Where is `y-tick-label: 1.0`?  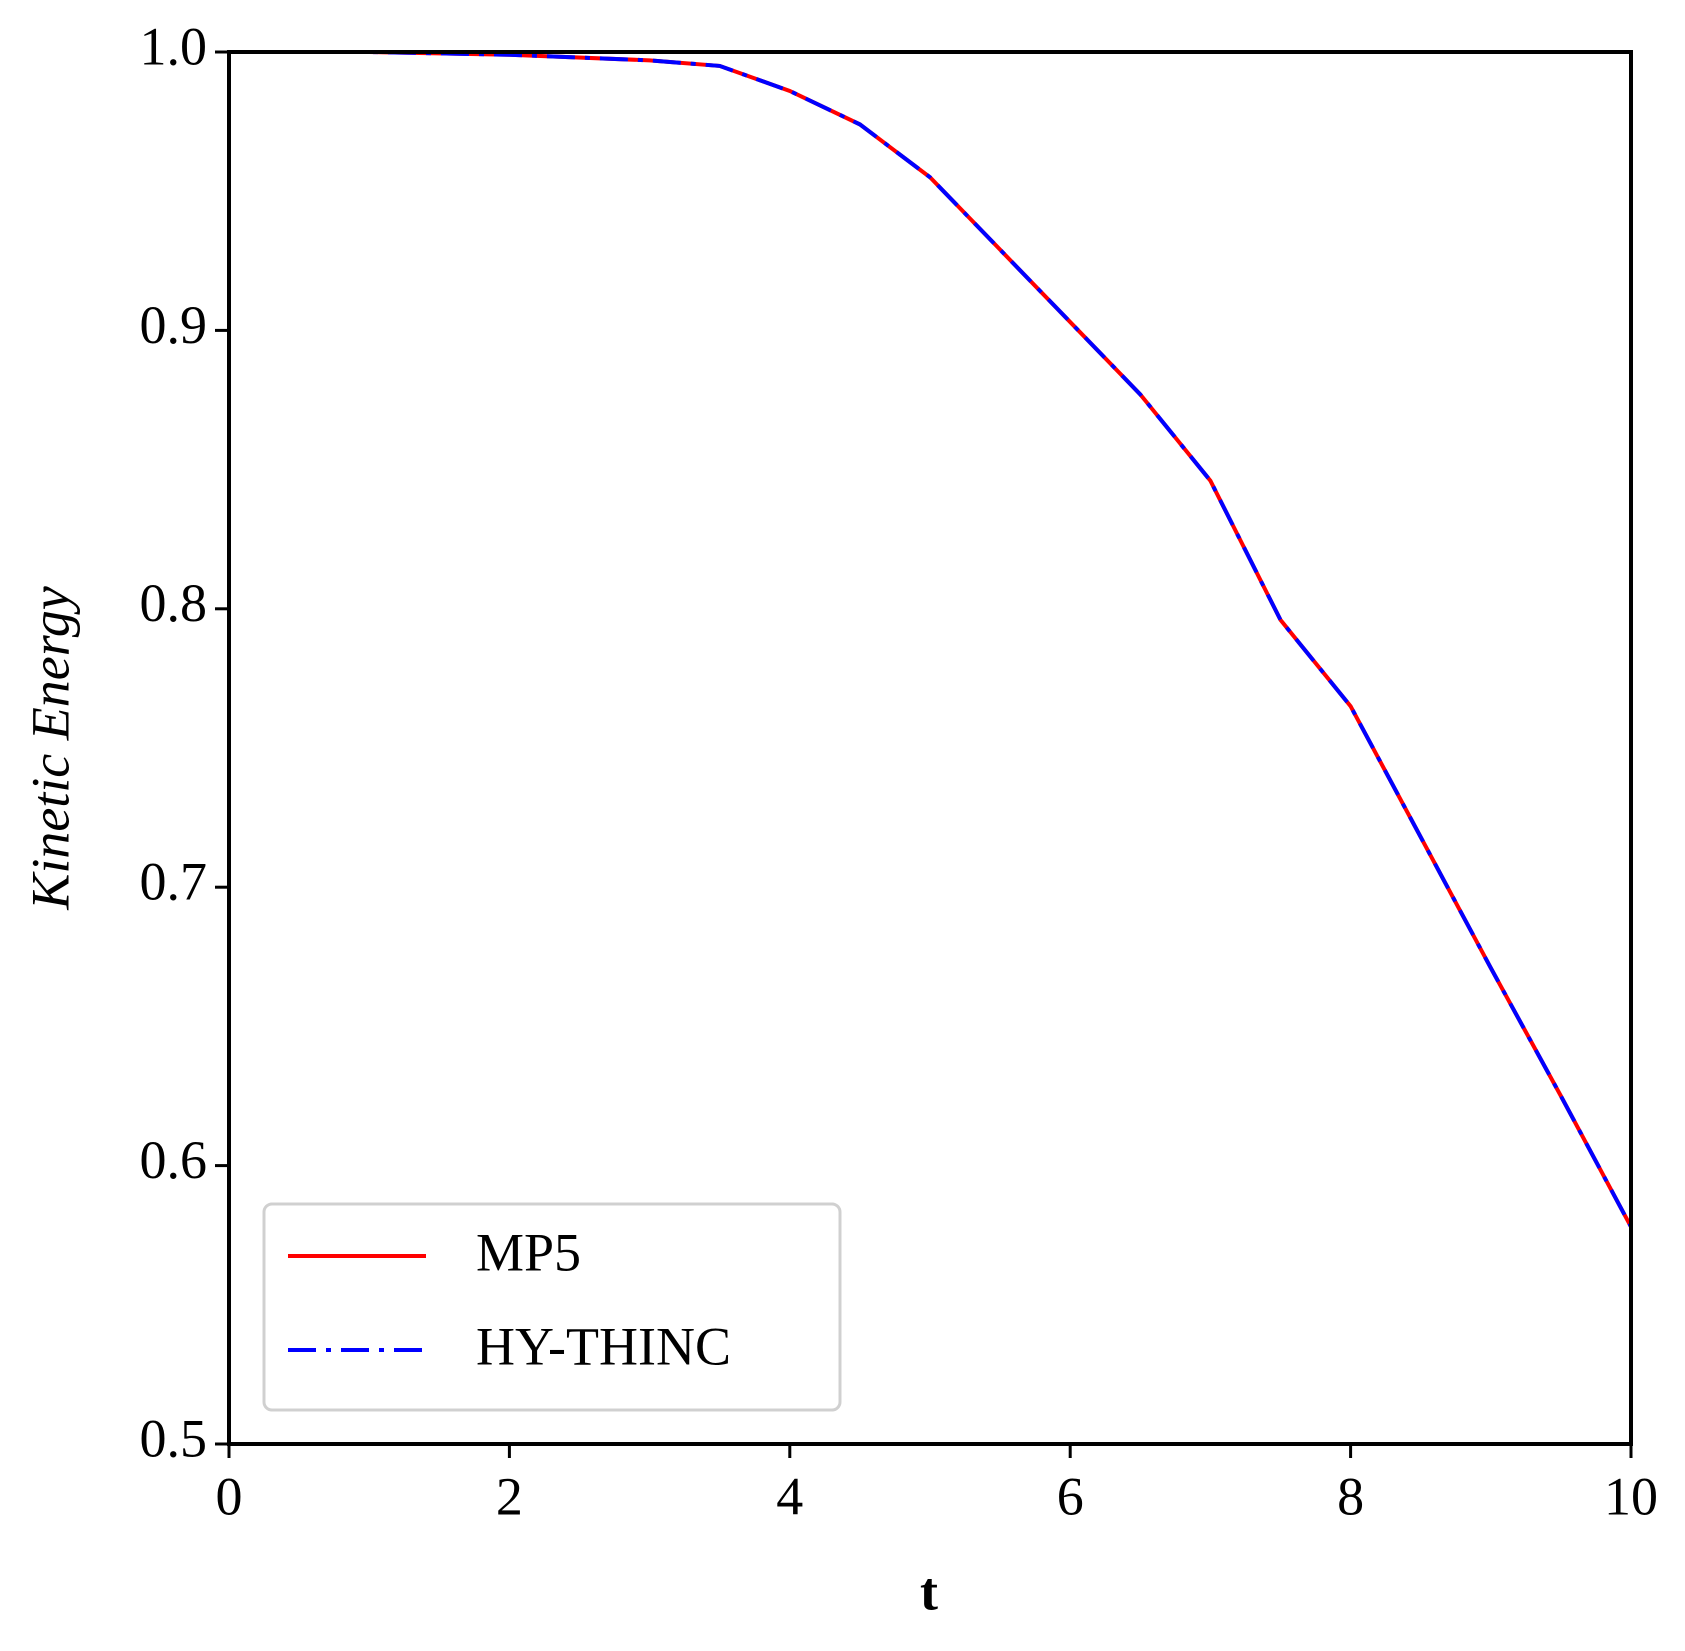 y-tick-label: 1.0 is located at coordinates (174, 46).